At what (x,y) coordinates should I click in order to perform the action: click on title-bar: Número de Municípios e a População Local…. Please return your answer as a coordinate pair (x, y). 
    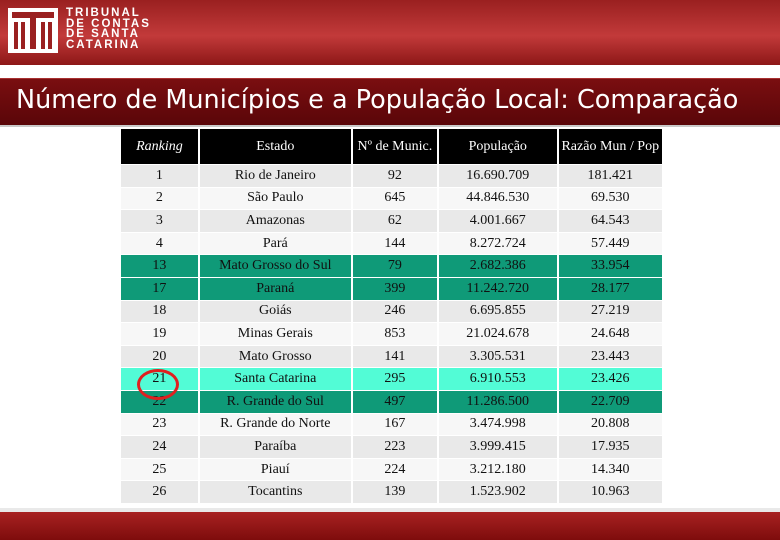
    Looking at the image, I should click on (390, 102).